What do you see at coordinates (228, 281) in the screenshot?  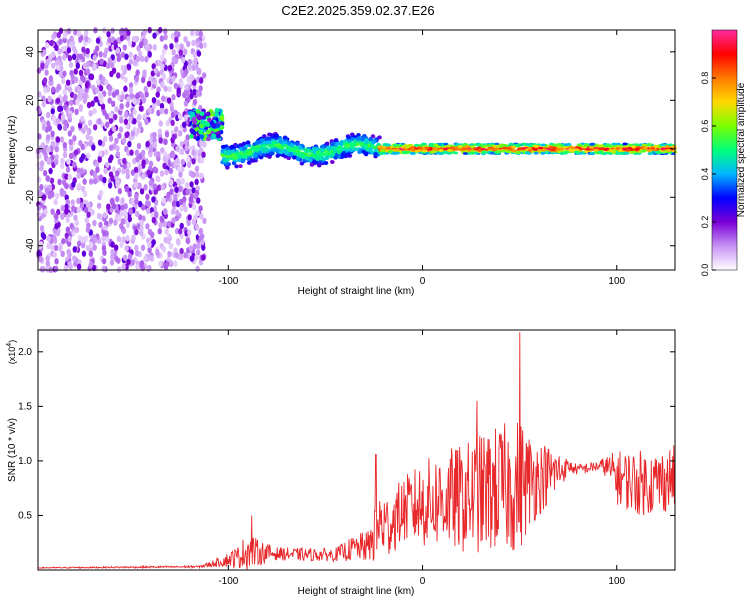 I see `x-tick-label: -100` at bounding box center [228, 281].